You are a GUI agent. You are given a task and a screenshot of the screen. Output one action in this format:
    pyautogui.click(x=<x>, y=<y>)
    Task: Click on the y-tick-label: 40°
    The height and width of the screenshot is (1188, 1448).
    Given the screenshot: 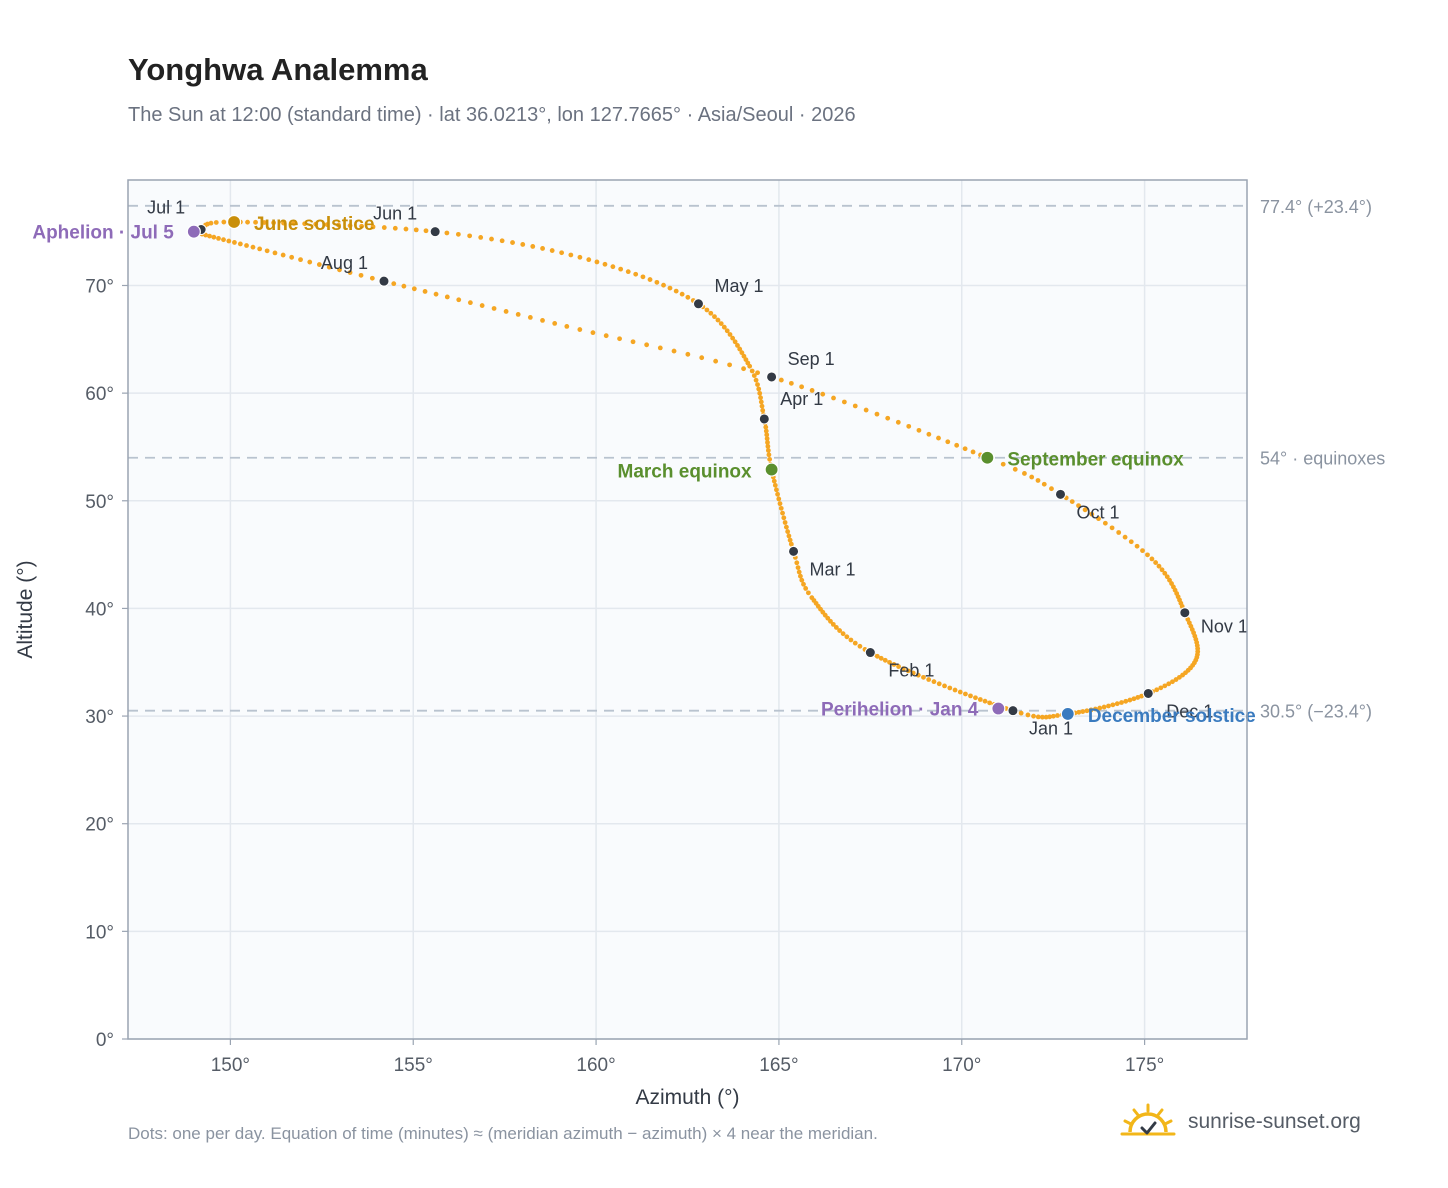 What is the action you would take?
    pyautogui.click(x=99, y=609)
    